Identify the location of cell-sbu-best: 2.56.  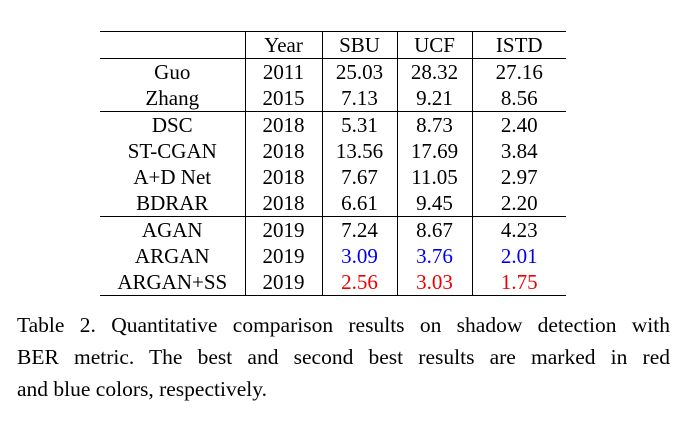
(360, 282).